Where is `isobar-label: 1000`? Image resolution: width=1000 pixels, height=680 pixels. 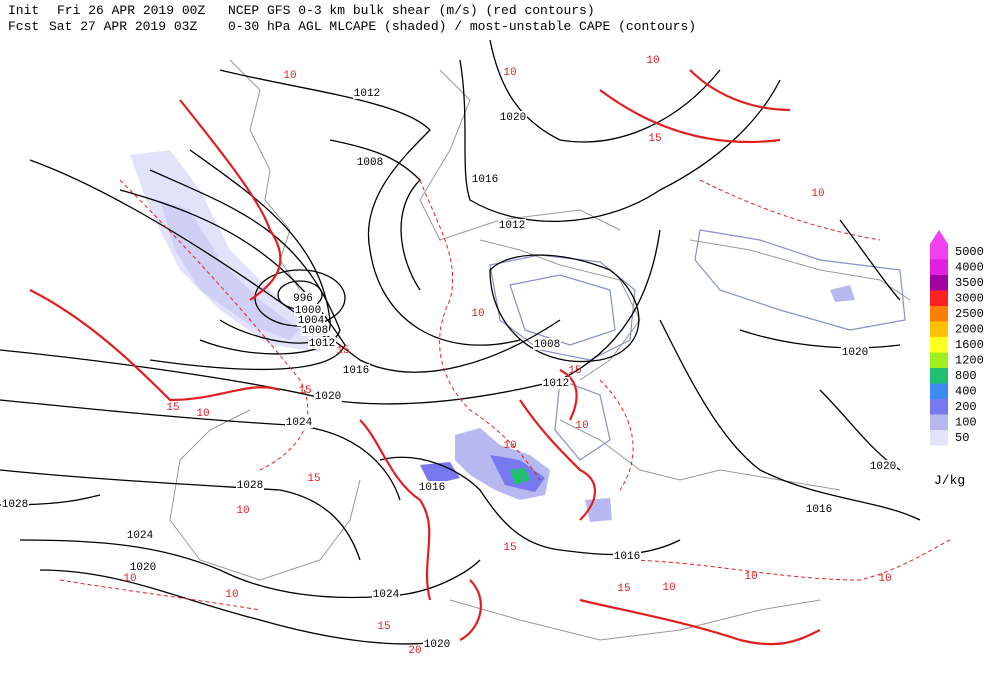
isobar-label: 1000 is located at coordinates (308, 311).